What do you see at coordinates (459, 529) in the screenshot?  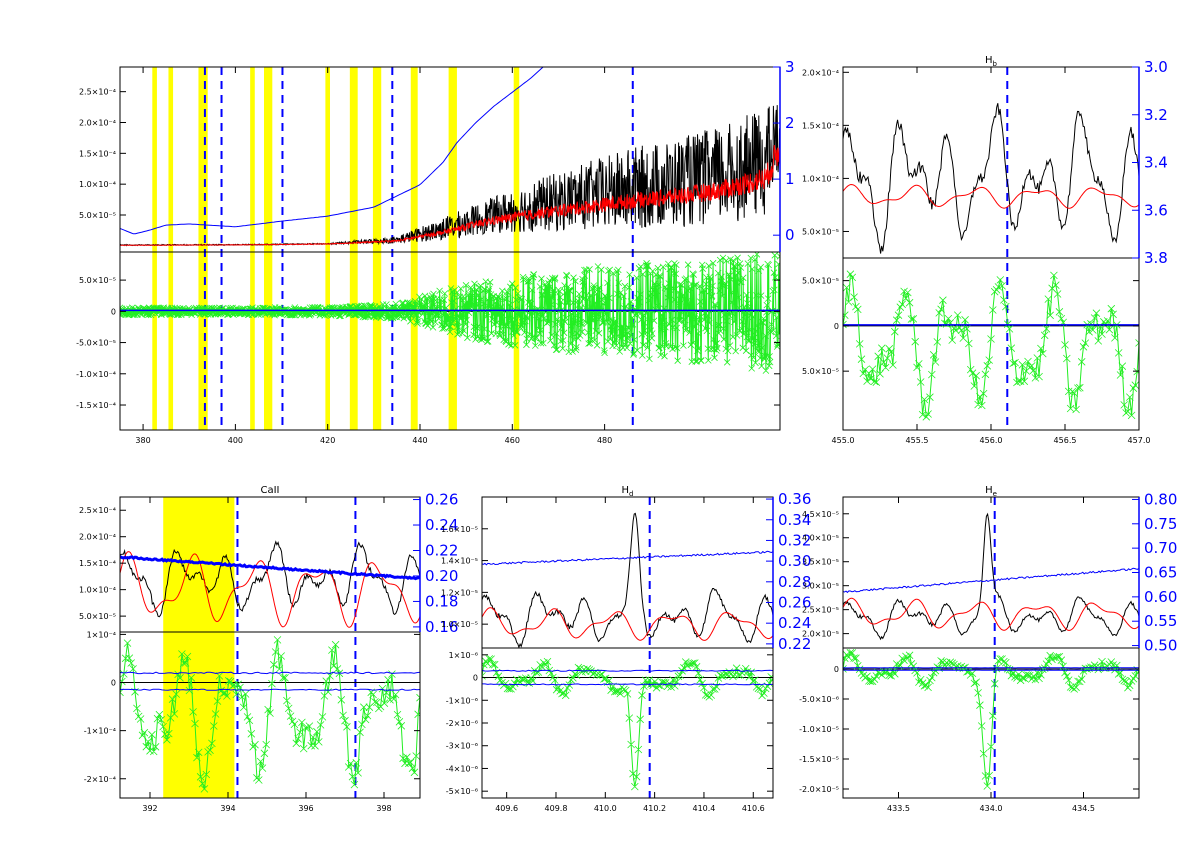 I see `y-tick-label-top-hd-3: 1.6×10⁻⁵` at bounding box center [459, 529].